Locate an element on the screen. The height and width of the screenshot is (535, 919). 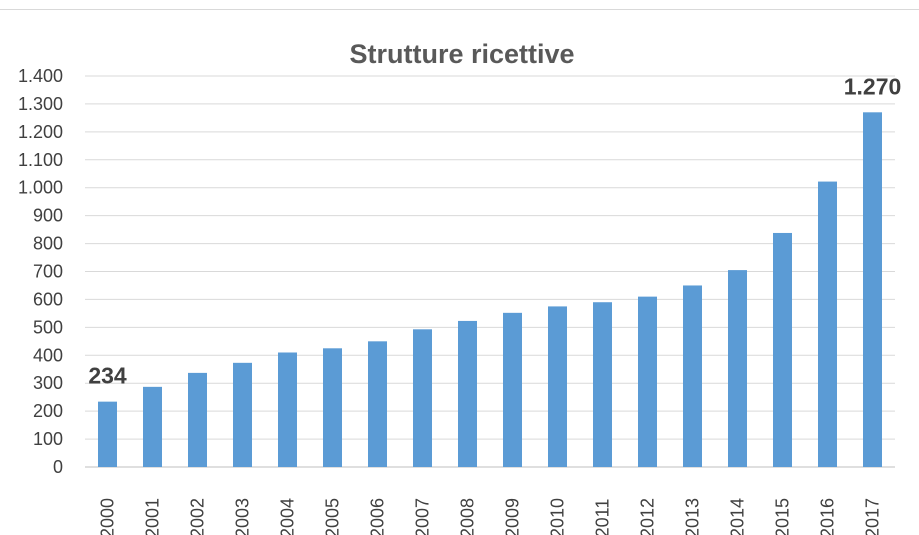
y-tick-label: 0 is located at coordinates (58, 467).